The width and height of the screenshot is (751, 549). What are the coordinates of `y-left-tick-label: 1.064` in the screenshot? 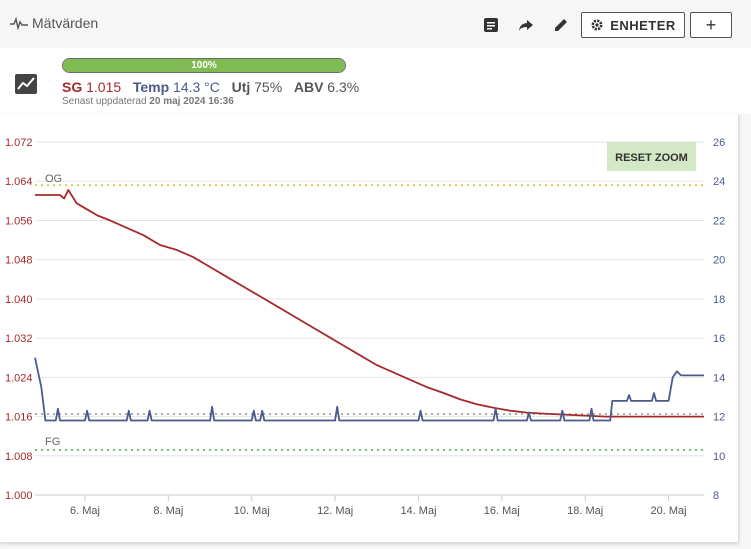 It's located at (19, 182).